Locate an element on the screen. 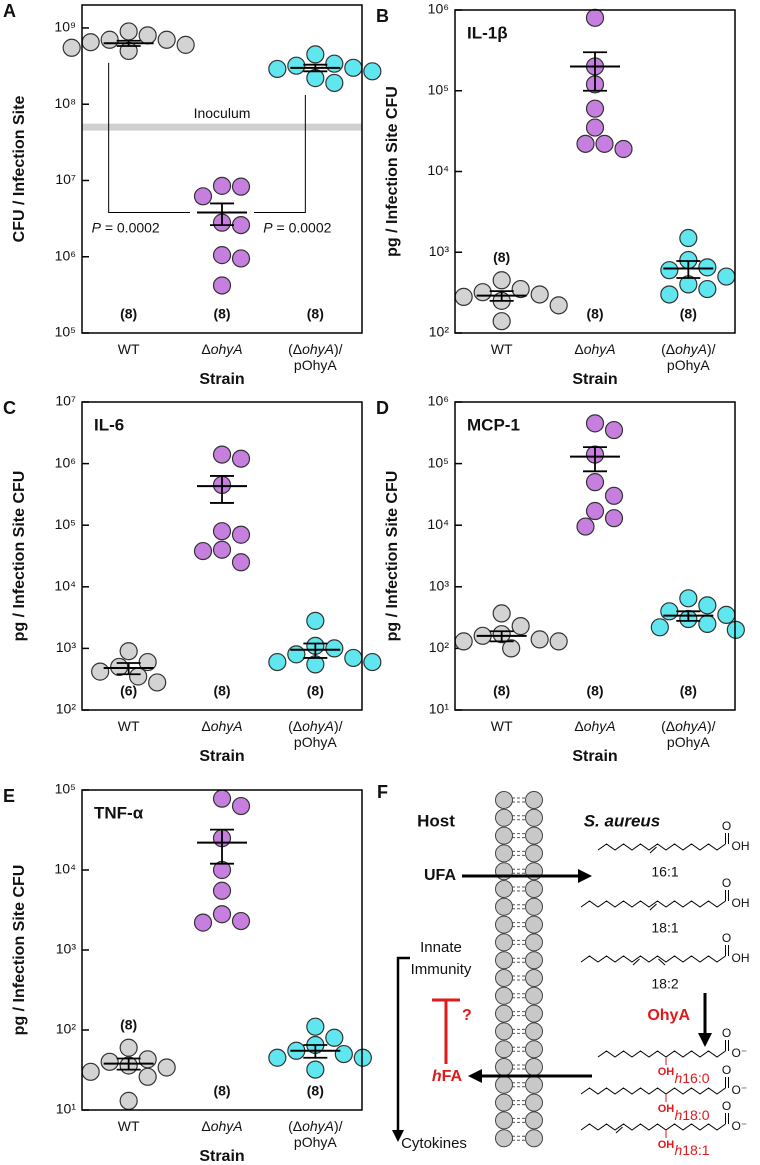  panel-letter: A is located at coordinates (9, 11).